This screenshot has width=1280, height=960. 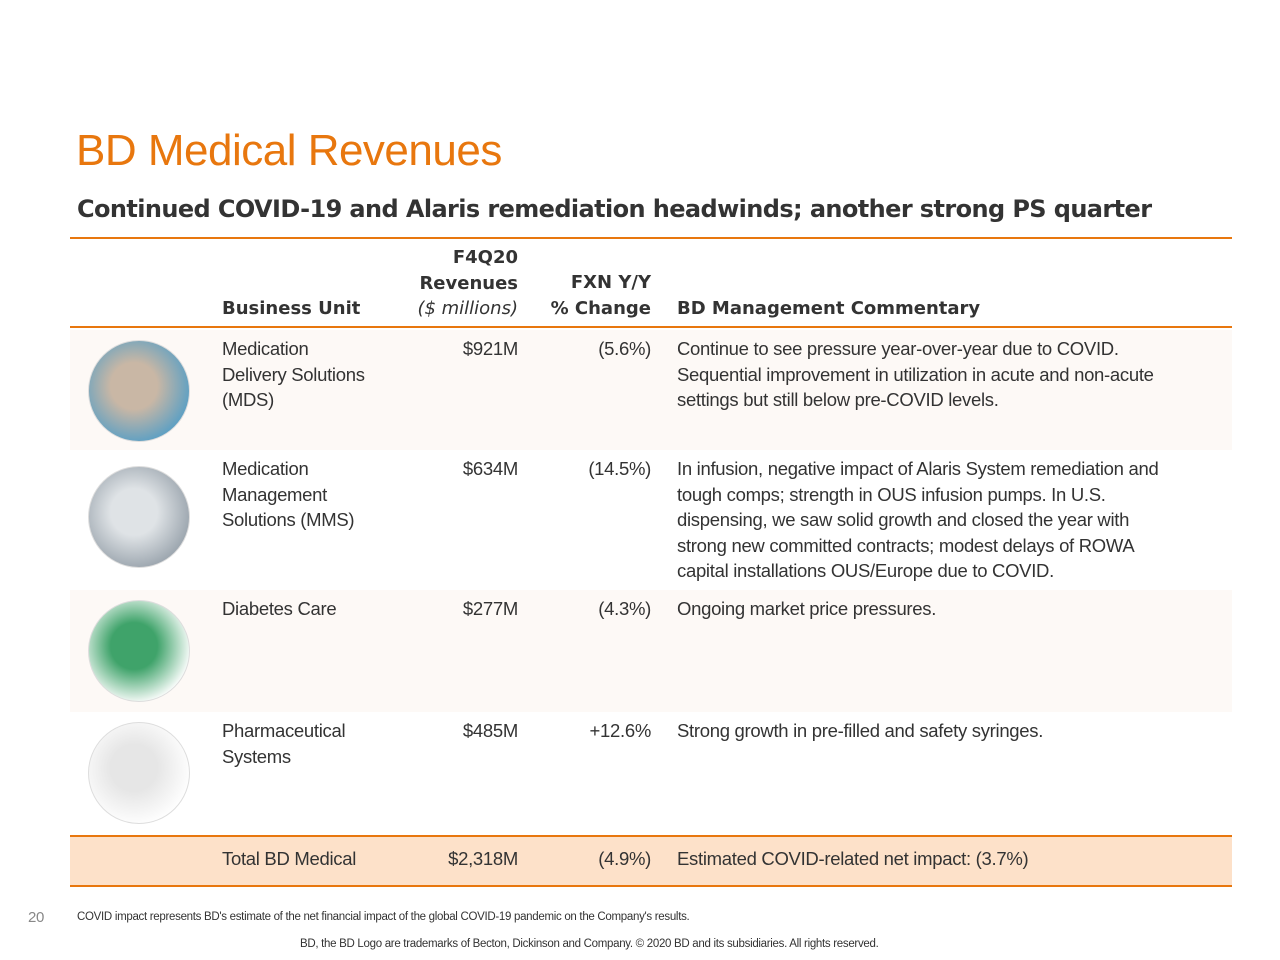 I want to click on page-number: 20, so click(x=36, y=917).